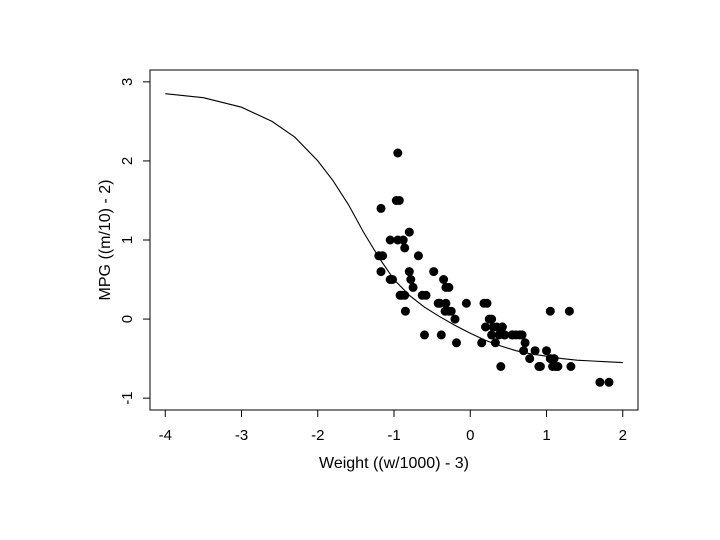 The height and width of the screenshot is (540, 720). I want to click on x-axis: -4 -3 -2 -1 0 1 2, so click(393, 427).